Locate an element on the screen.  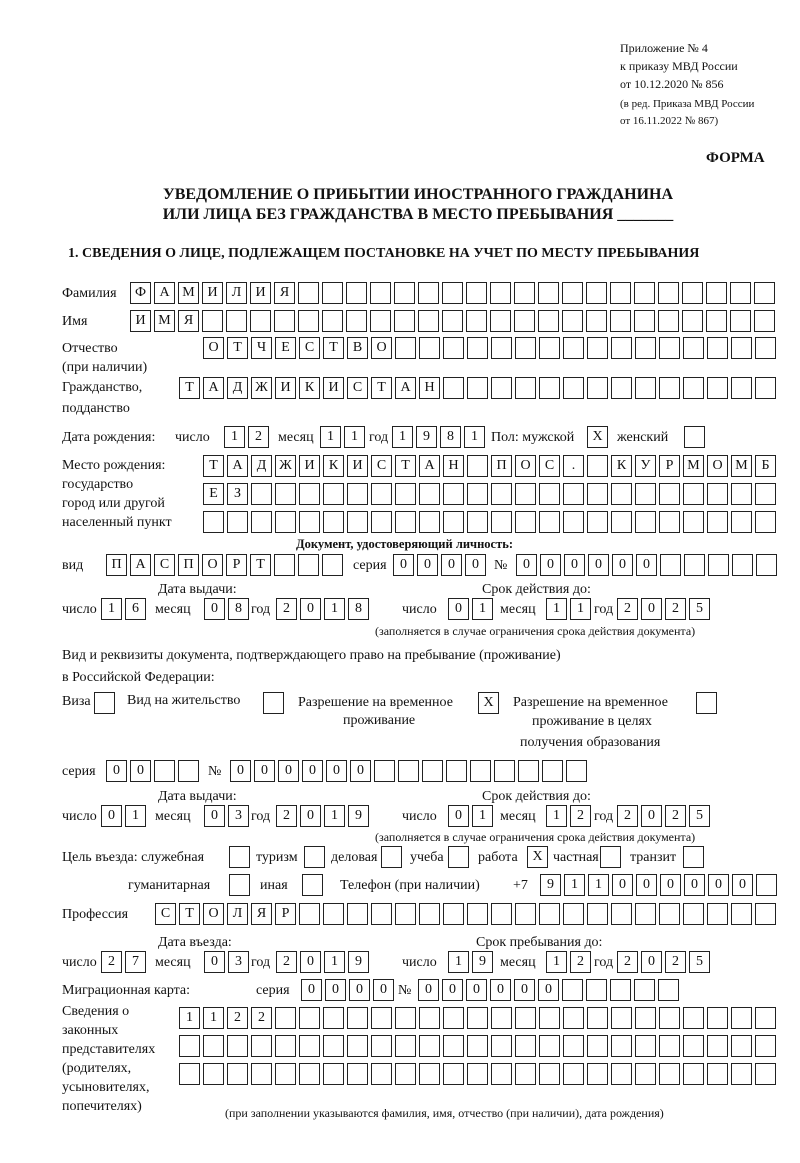
char-box: К is located at coordinates (333, 466).